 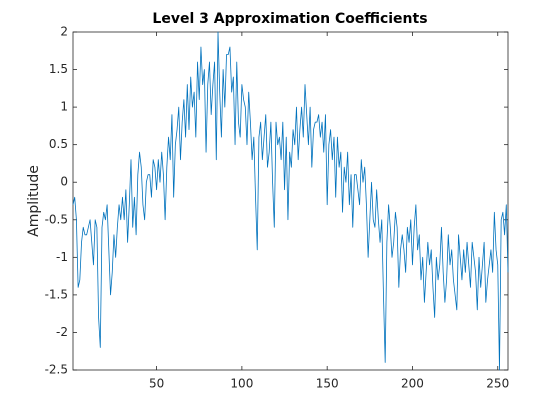 What do you see at coordinates (34, 201) in the screenshot?
I see `y-axis-label: Amplitude` at bounding box center [34, 201].